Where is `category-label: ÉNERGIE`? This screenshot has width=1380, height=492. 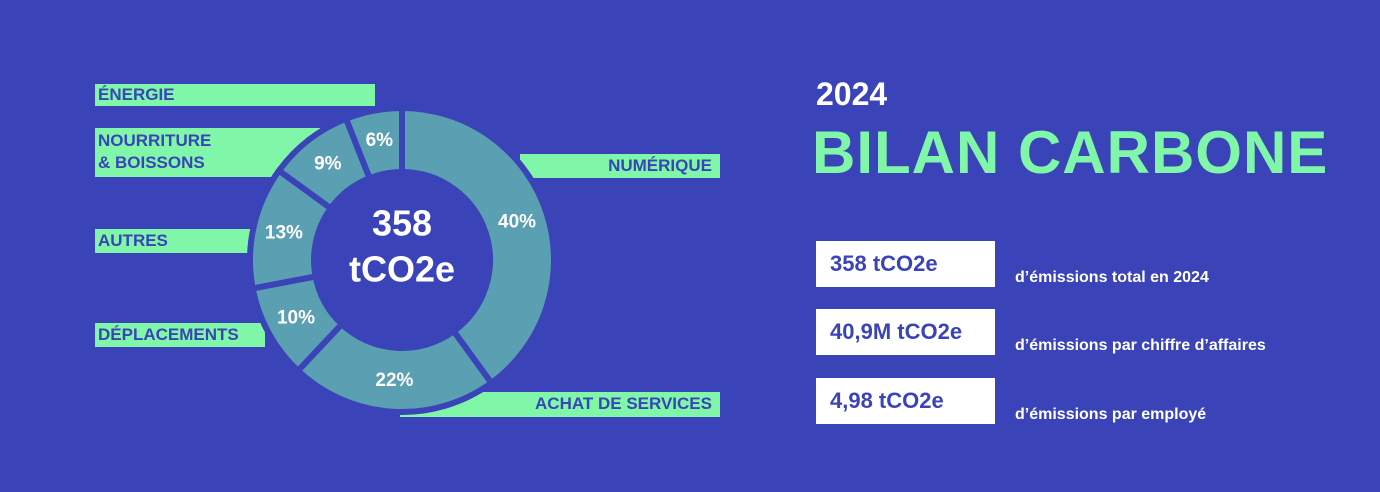
category-label: ÉNERGIE is located at coordinates (136, 94).